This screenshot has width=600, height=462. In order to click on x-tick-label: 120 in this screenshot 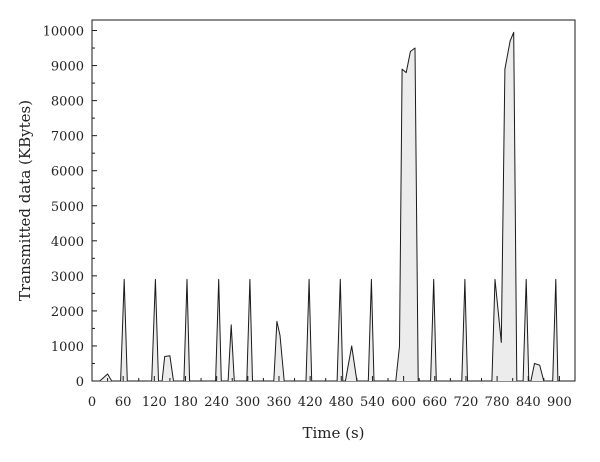, I will do `click(154, 402)`.